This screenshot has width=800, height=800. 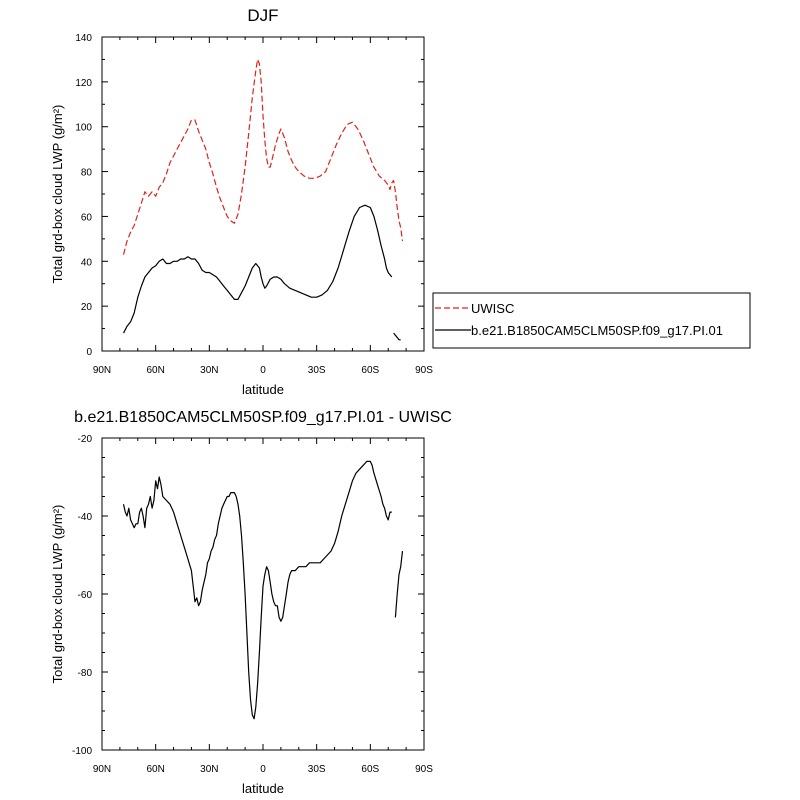 I want to click on y-tick-label: 0, so click(x=89, y=352).